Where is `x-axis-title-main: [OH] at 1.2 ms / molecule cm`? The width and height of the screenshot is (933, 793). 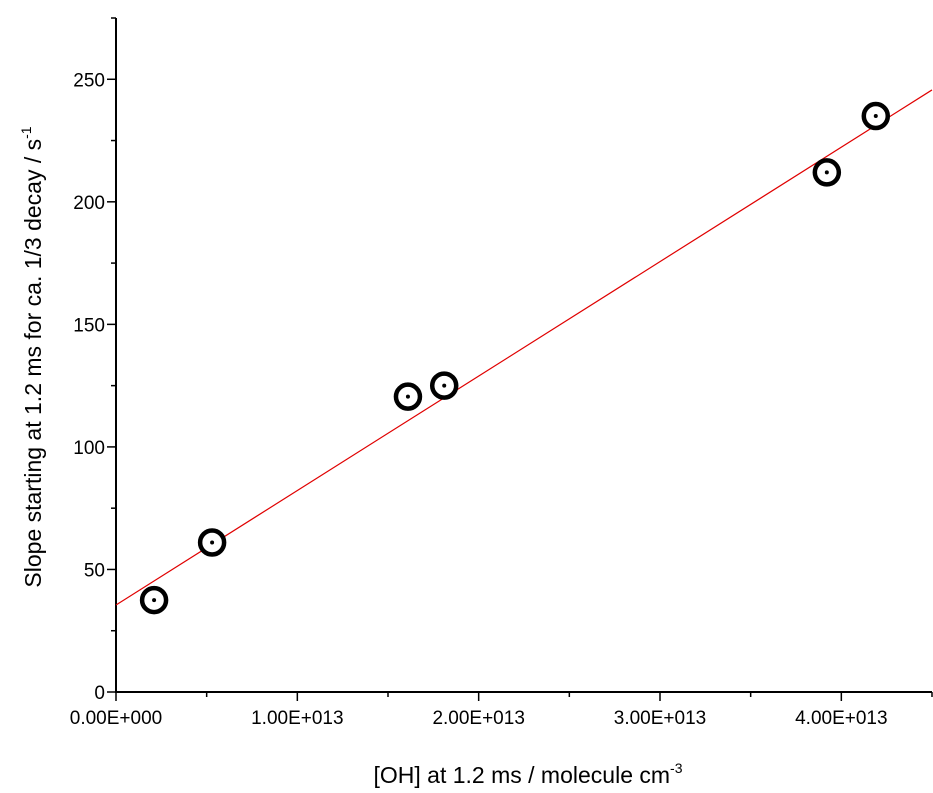
x-axis-title-main: [OH] at 1.2 ms / molecule cm is located at coordinates (522, 775).